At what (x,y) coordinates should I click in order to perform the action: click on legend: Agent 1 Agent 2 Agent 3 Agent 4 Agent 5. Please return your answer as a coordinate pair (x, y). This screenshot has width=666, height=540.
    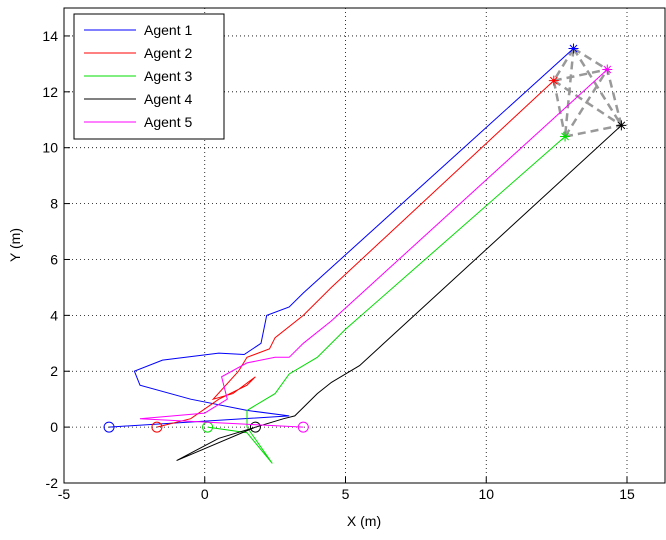
    Looking at the image, I should click on (149, 76).